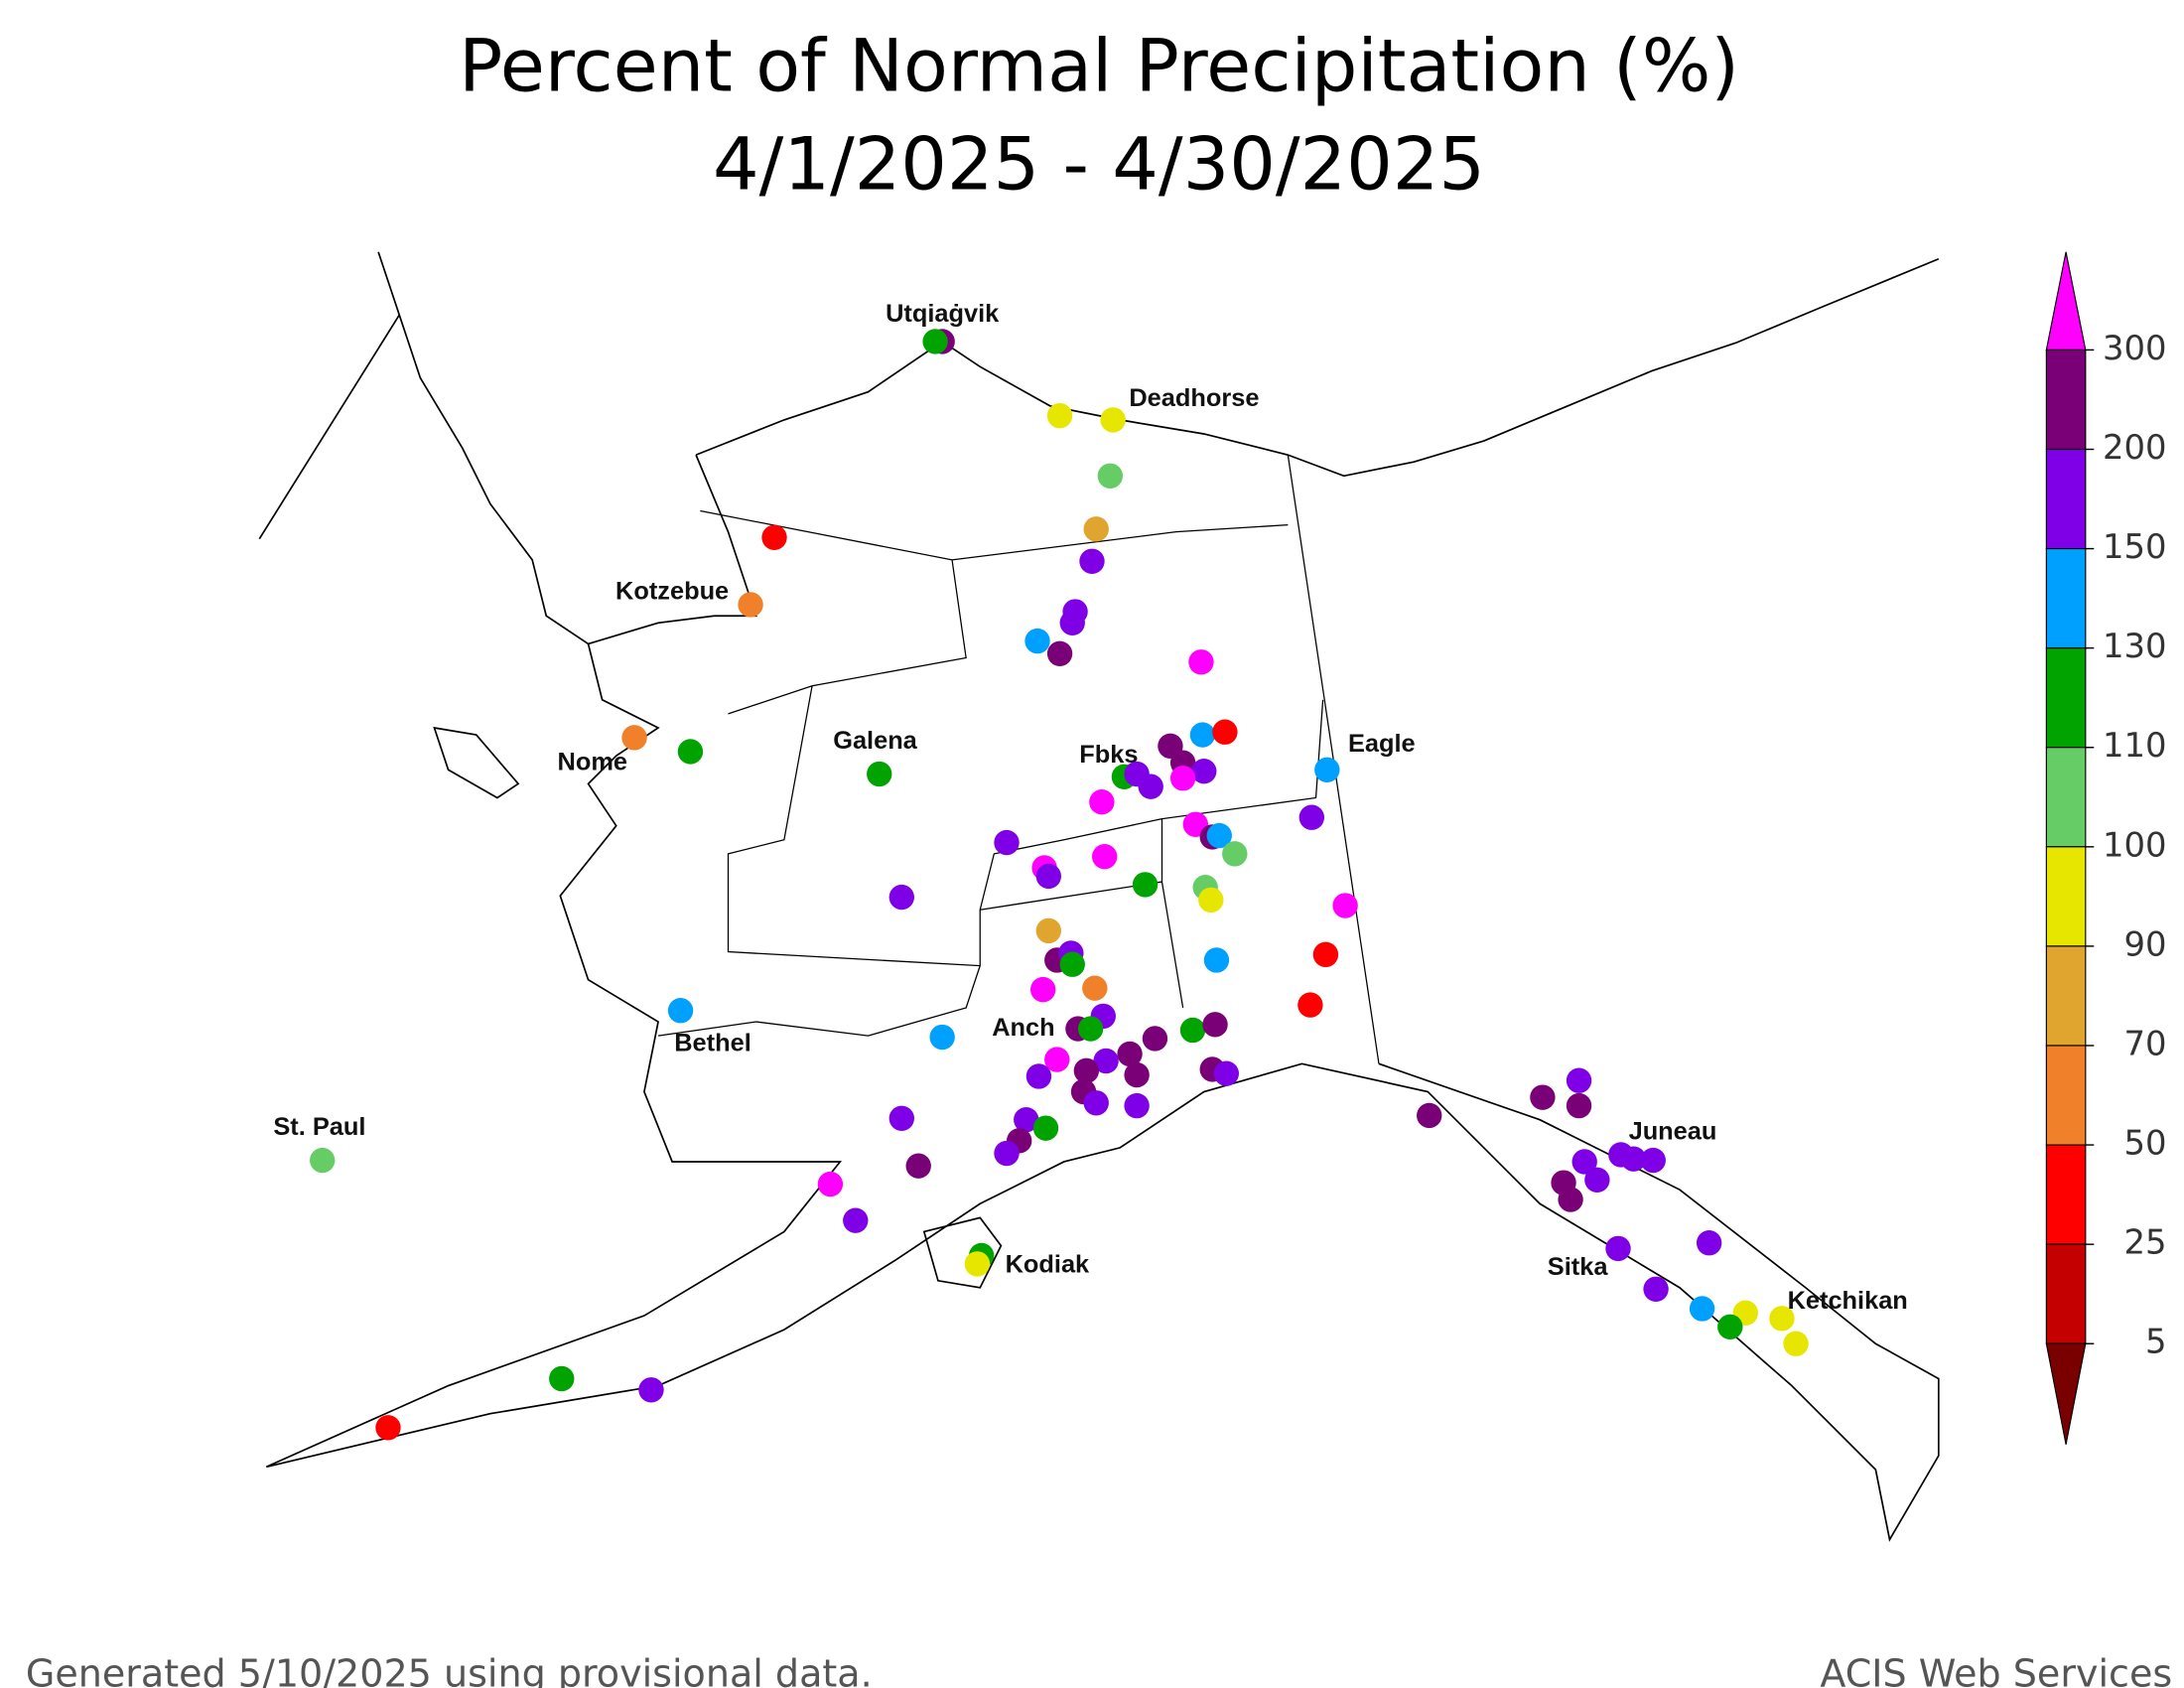  What do you see at coordinates (1996, 1670) in the screenshot?
I see `footer-right: ACIS Web Services` at bounding box center [1996, 1670].